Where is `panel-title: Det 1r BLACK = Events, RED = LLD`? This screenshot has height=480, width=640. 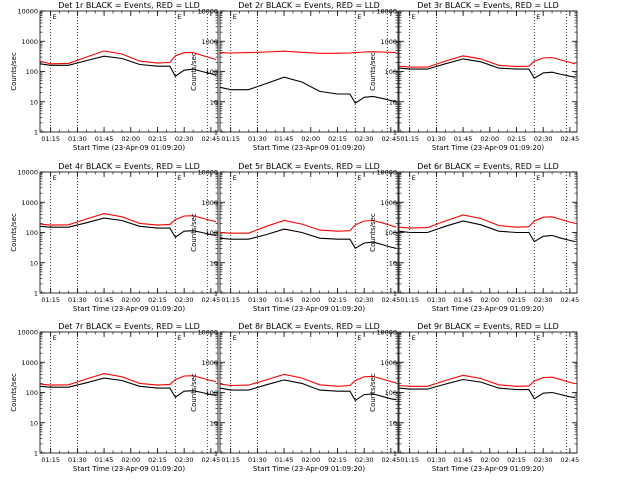
panel-title: Det 1r BLACK = Events, RED = LLD is located at coordinates (129, 5).